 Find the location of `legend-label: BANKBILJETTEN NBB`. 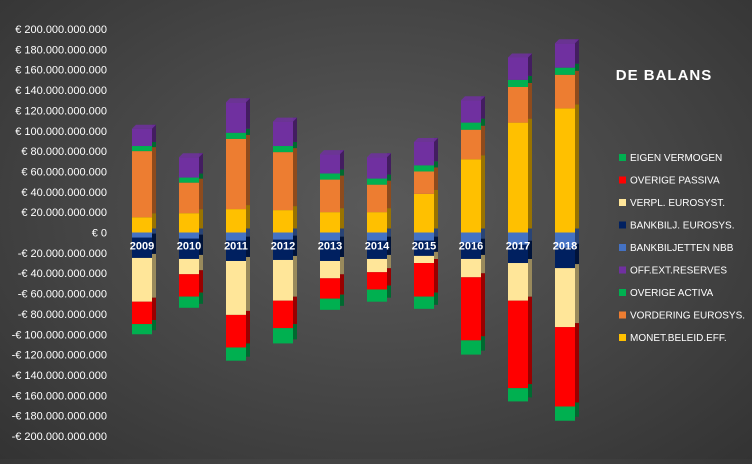

legend-label: BANKBILJETTEN NBB is located at coordinates (682, 248).